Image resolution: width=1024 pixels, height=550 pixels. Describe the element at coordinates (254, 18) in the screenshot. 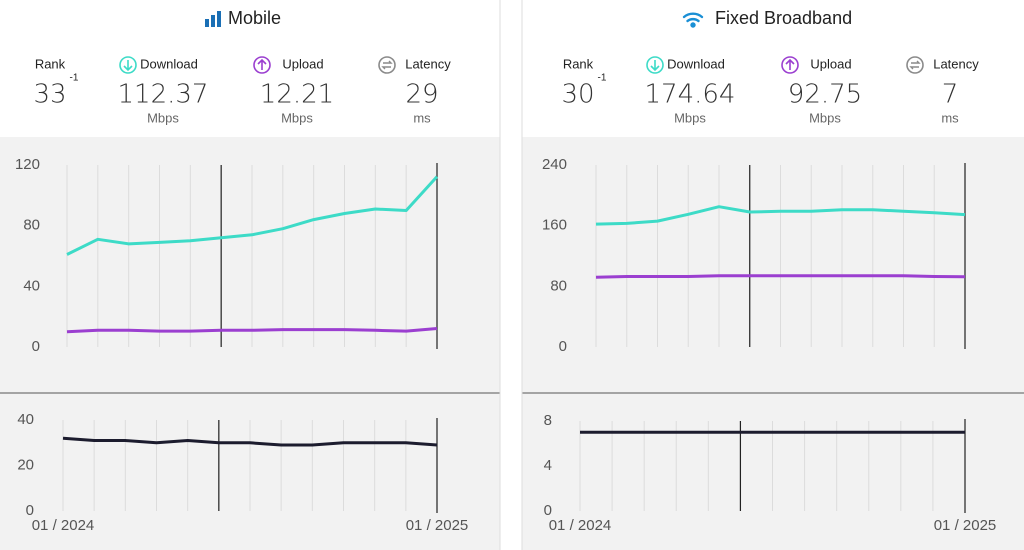

I see `panel-title: Mobile` at that location.